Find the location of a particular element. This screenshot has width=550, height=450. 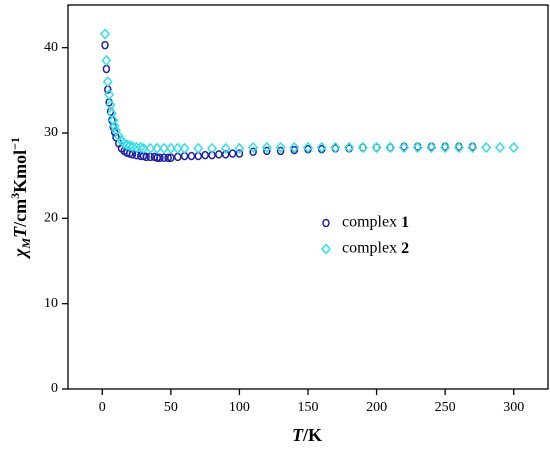

y-label-part: χ is located at coordinates (20, 254).